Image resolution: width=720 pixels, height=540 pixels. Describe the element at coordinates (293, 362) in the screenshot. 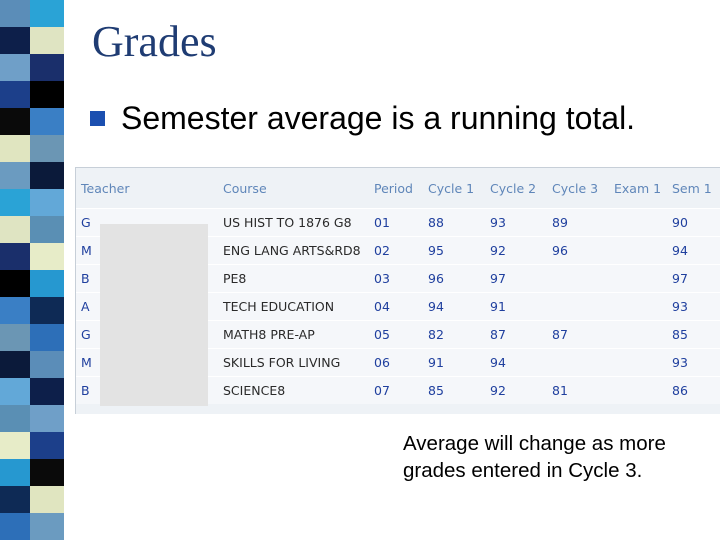

I see `cell-course: SKILLS FOR LIVING` at that location.